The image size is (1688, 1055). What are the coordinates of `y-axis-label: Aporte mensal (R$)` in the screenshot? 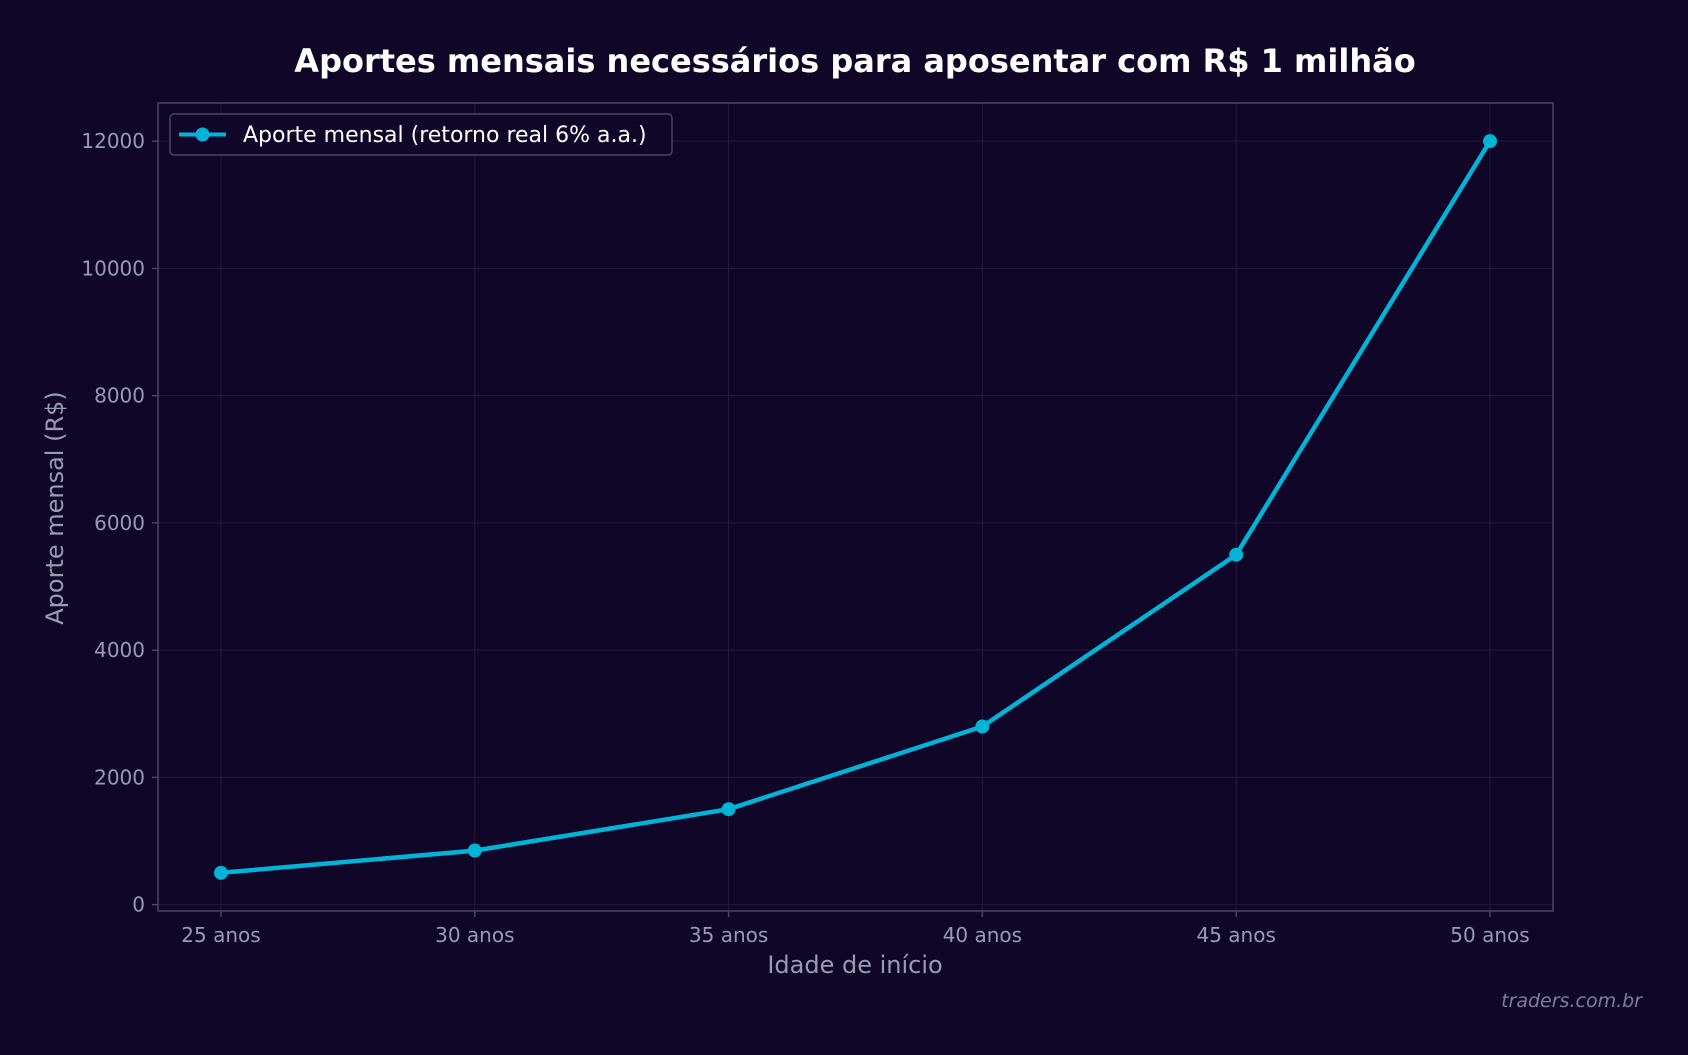 It's located at (55, 508).